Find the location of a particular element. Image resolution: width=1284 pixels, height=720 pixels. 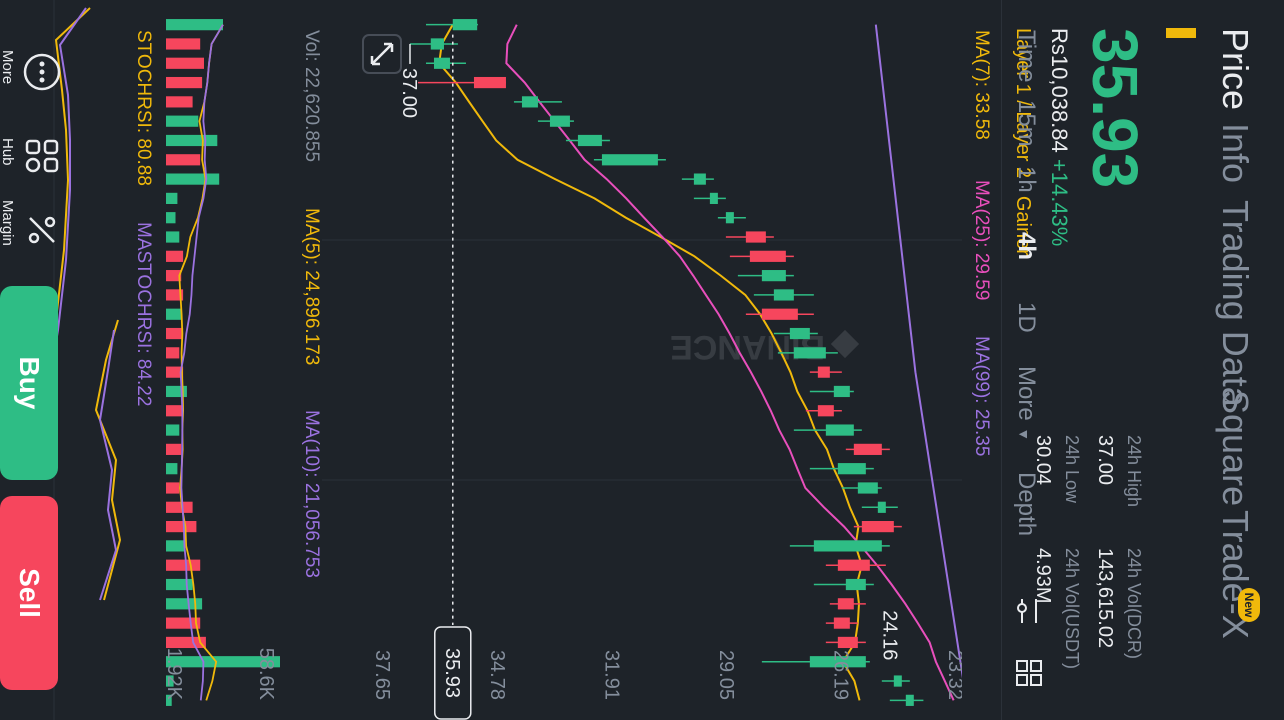

sell-button: Sell is located at coordinates (29, 593).